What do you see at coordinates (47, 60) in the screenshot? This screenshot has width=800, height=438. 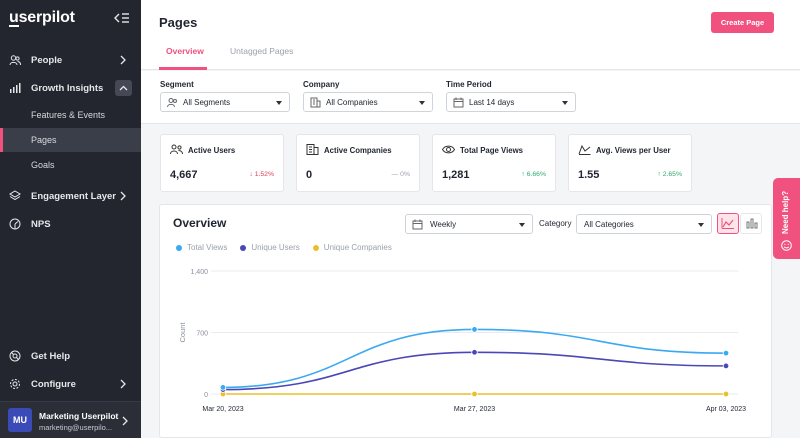 I see `sidebar-item-label: People` at bounding box center [47, 60].